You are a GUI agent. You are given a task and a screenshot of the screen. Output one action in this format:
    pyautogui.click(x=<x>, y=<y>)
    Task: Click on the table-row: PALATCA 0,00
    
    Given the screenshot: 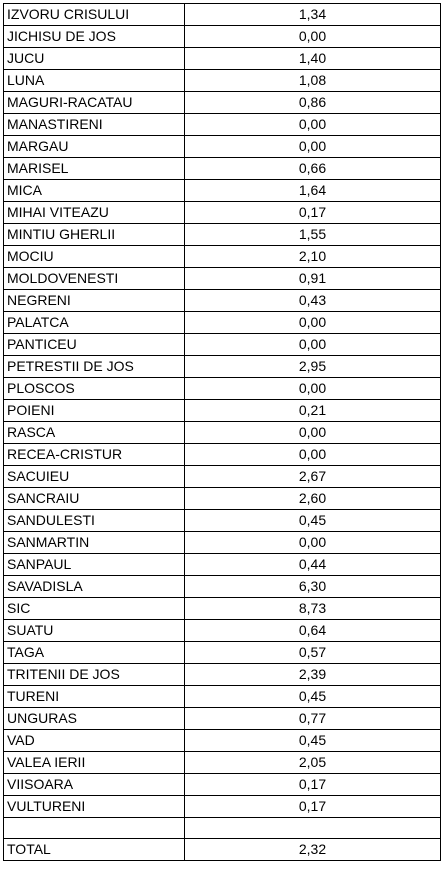 What is the action you would take?
    pyautogui.click(x=222, y=322)
    